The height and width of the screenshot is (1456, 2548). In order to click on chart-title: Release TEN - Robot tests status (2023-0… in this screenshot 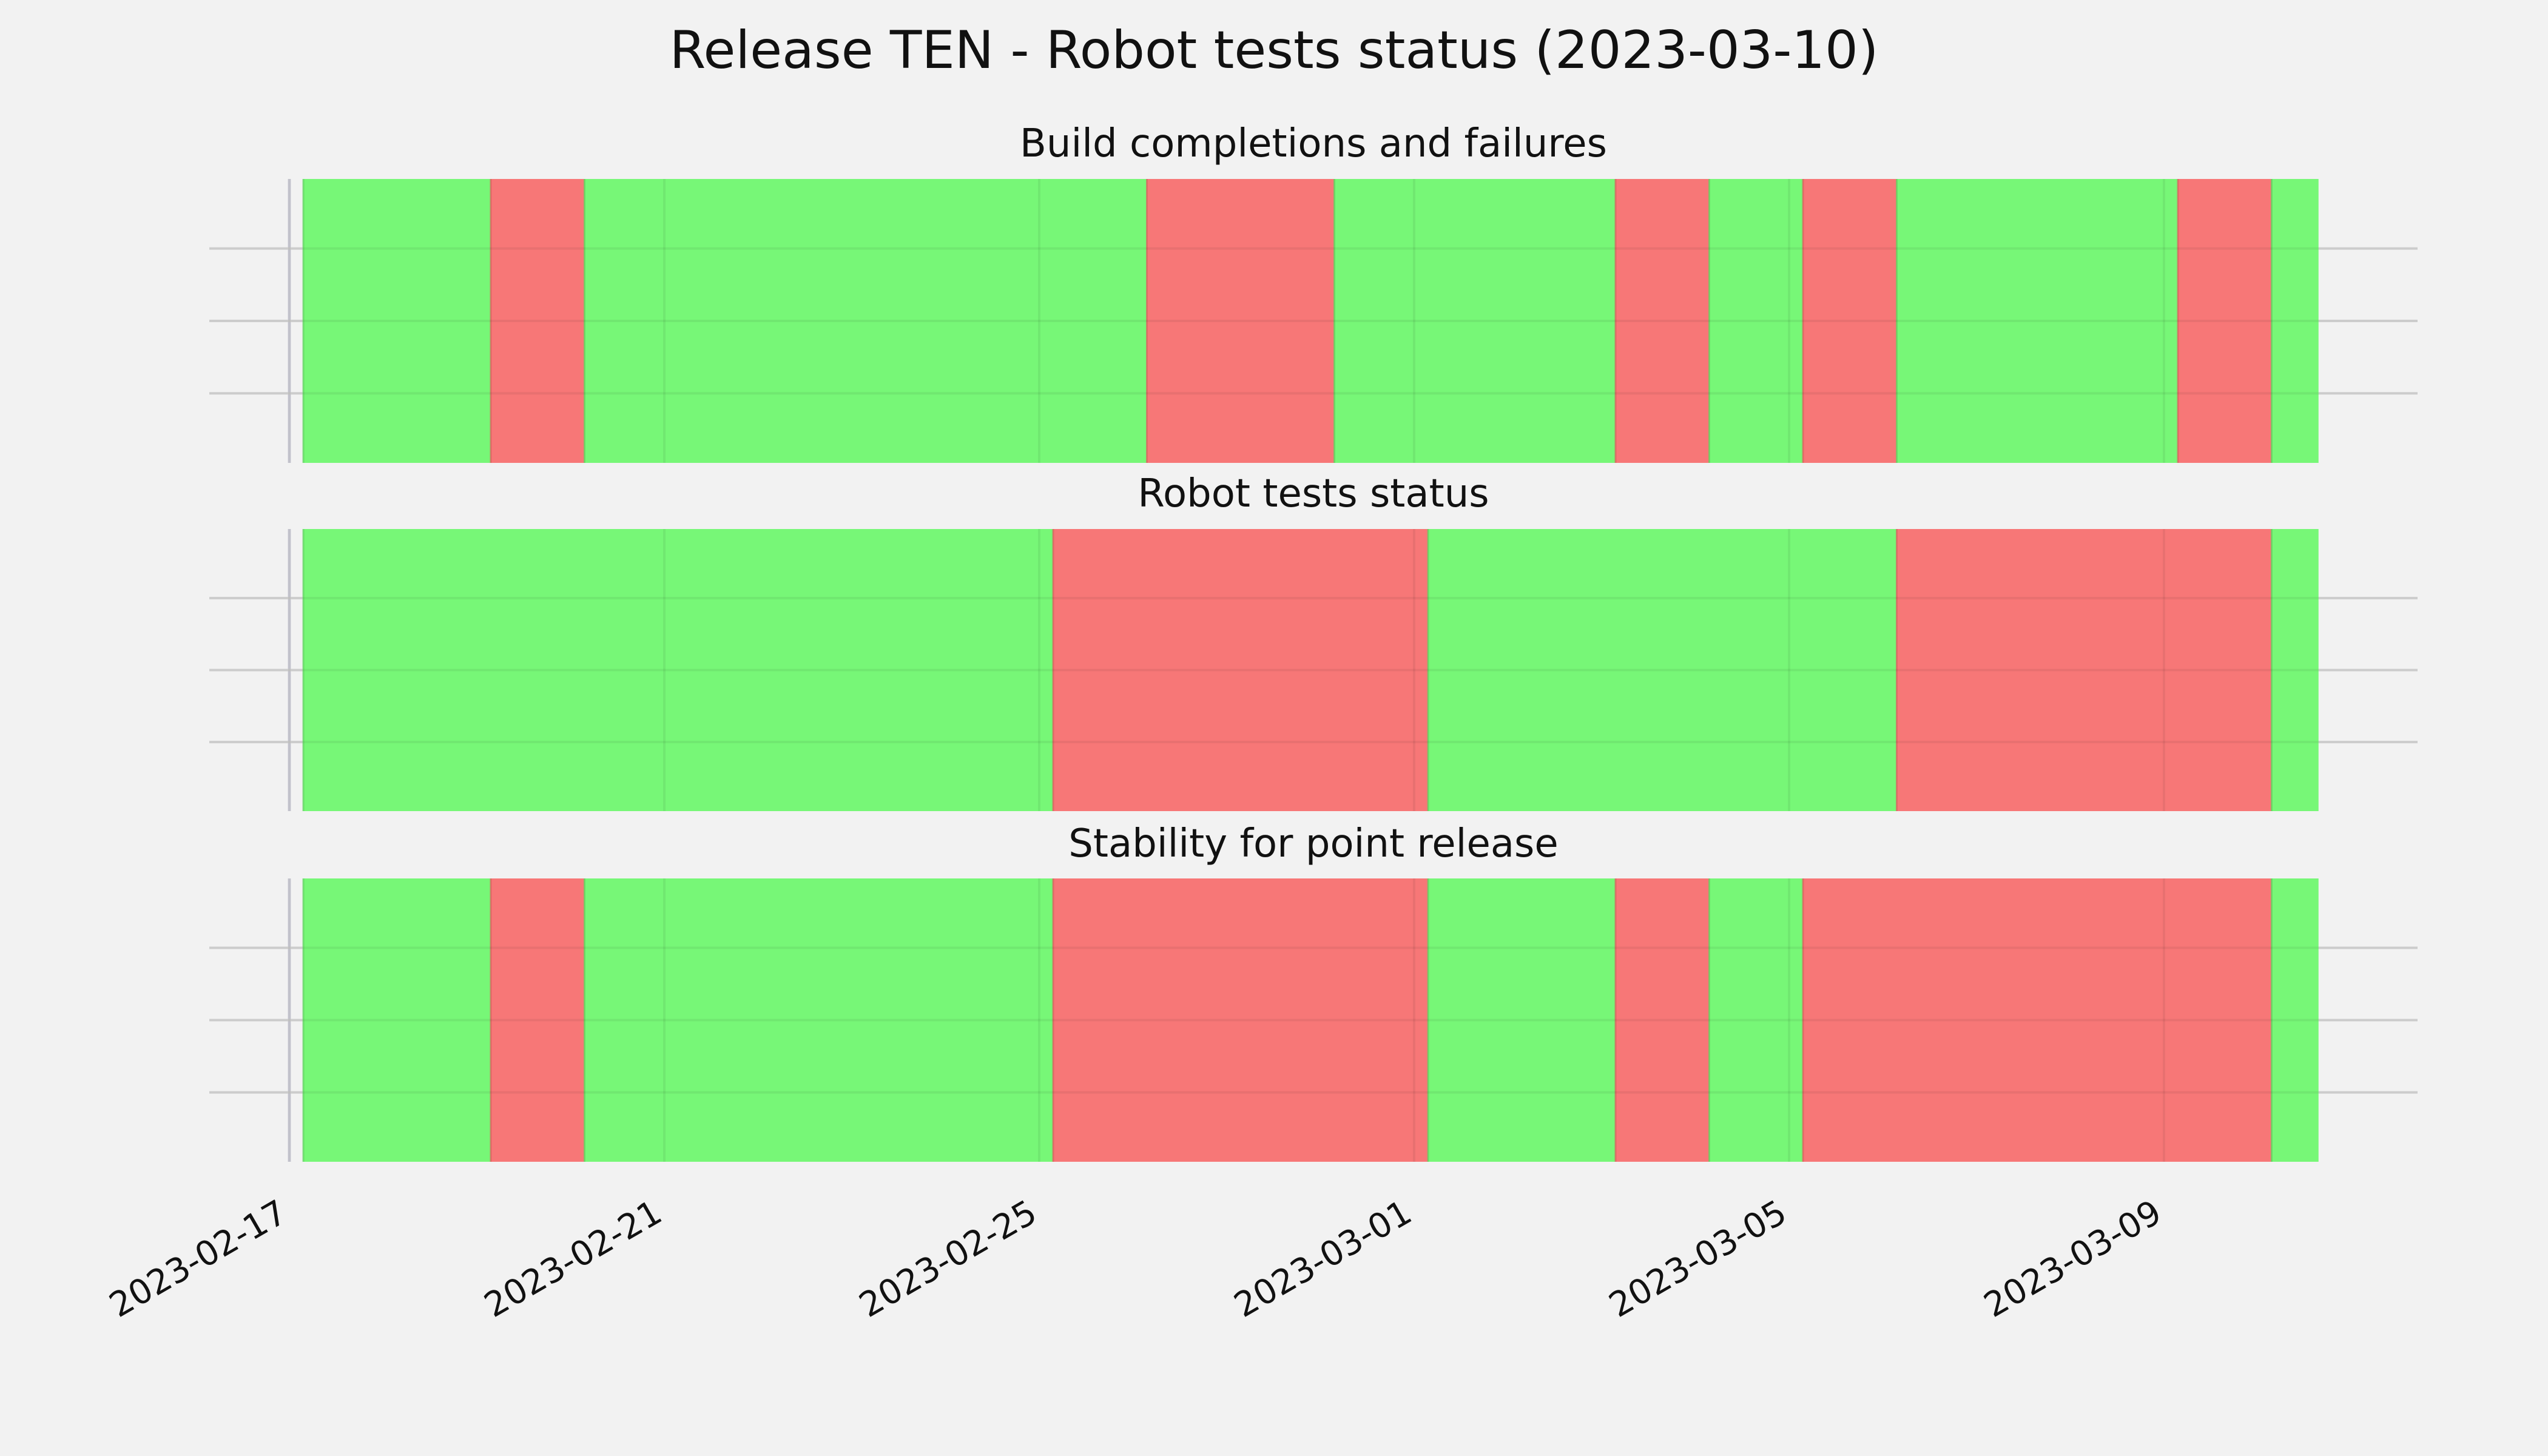, I will do `click(1274, 50)`.